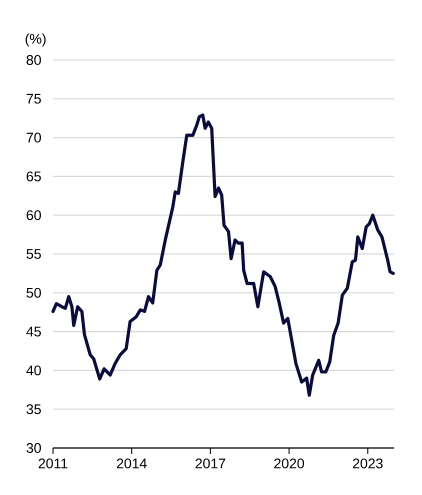 The width and height of the screenshot is (422, 495). Describe the element at coordinates (33, 215) in the screenshot. I see `y-tick-label: 60` at that location.